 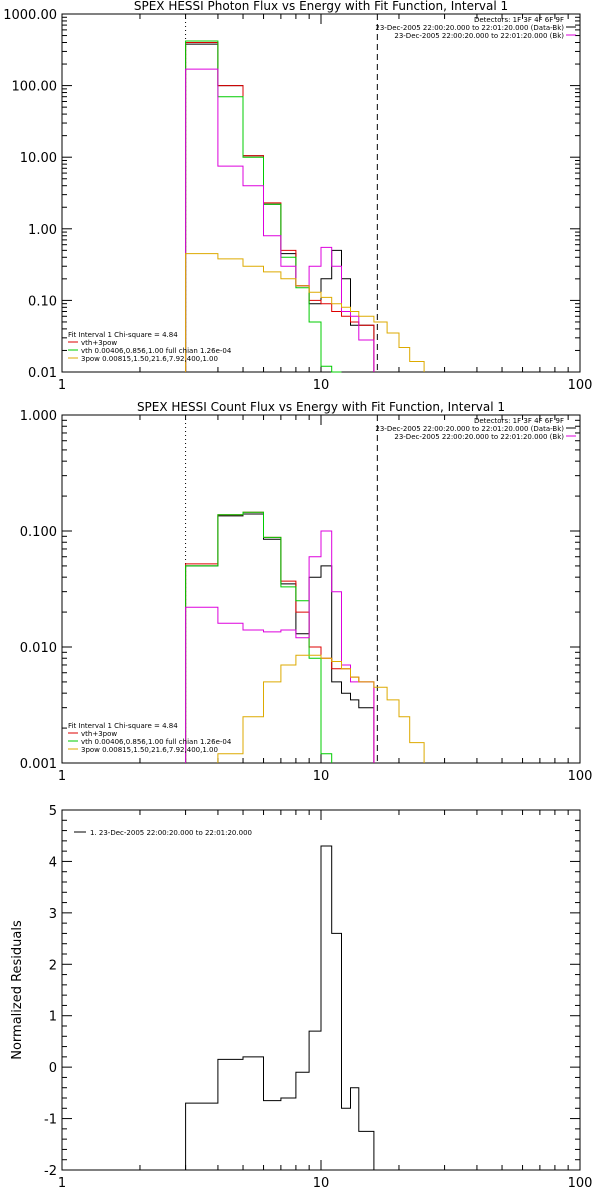 I want to click on y-axis-label: Normalized Residuals, so click(x=17, y=990).